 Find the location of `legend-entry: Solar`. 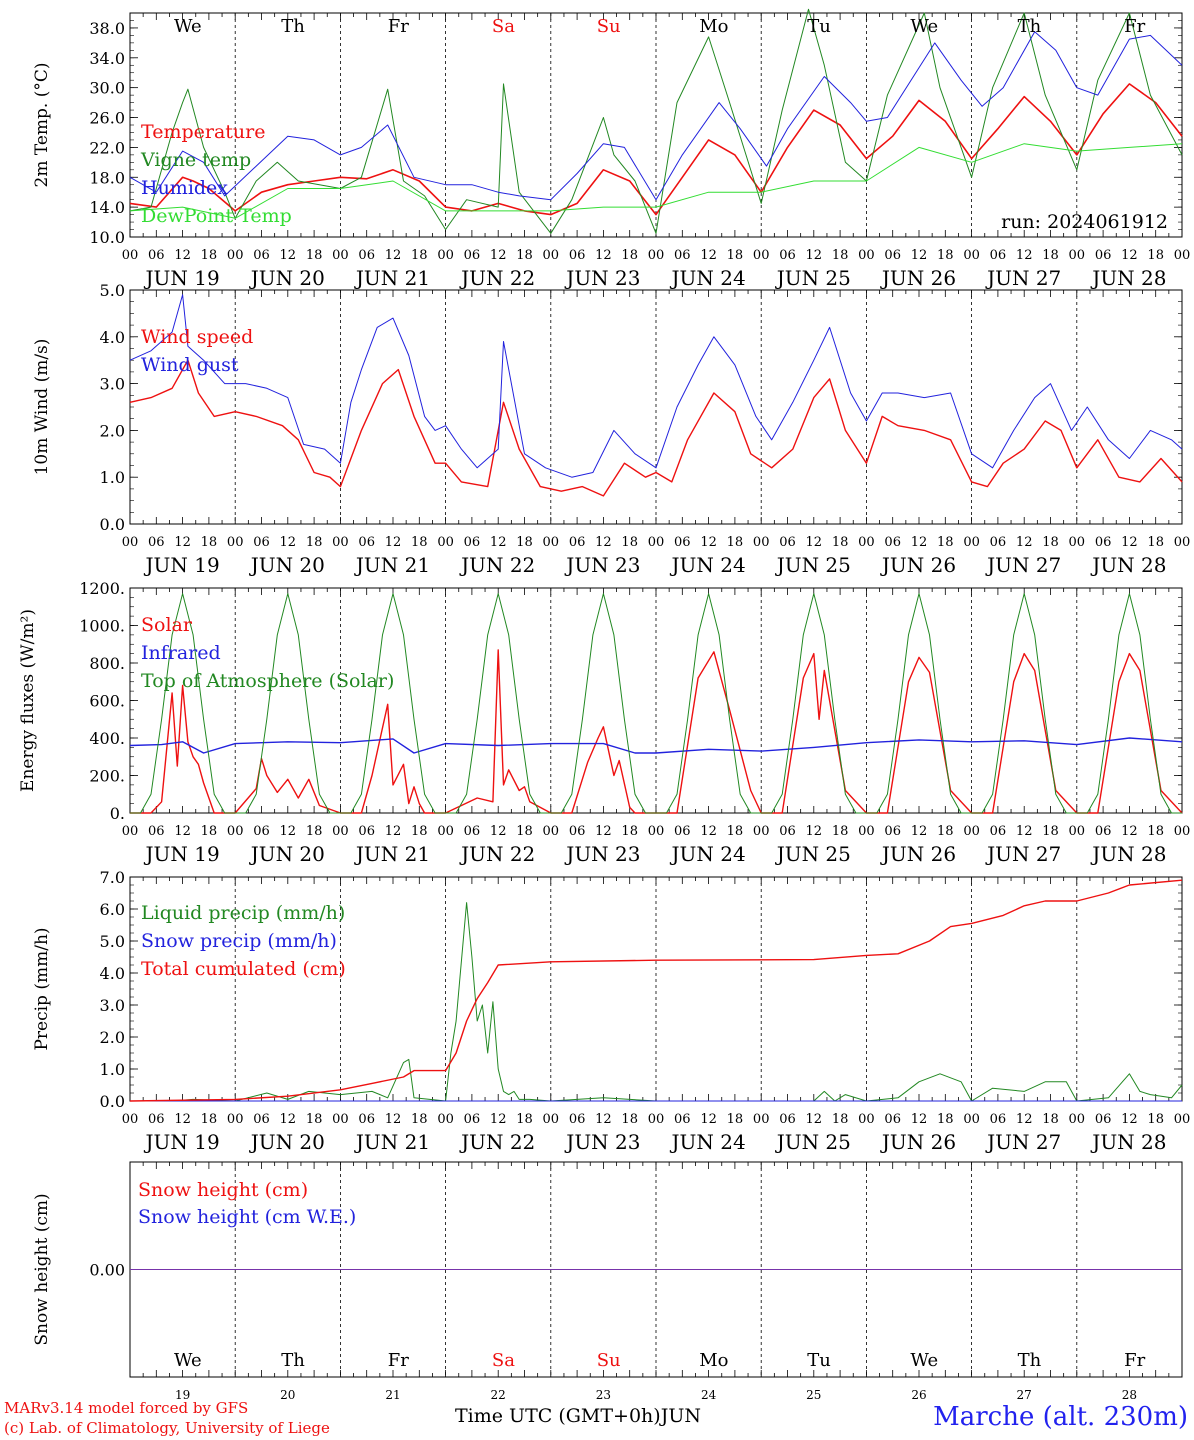

legend-entry: Solar is located at coordinates (167, 625).